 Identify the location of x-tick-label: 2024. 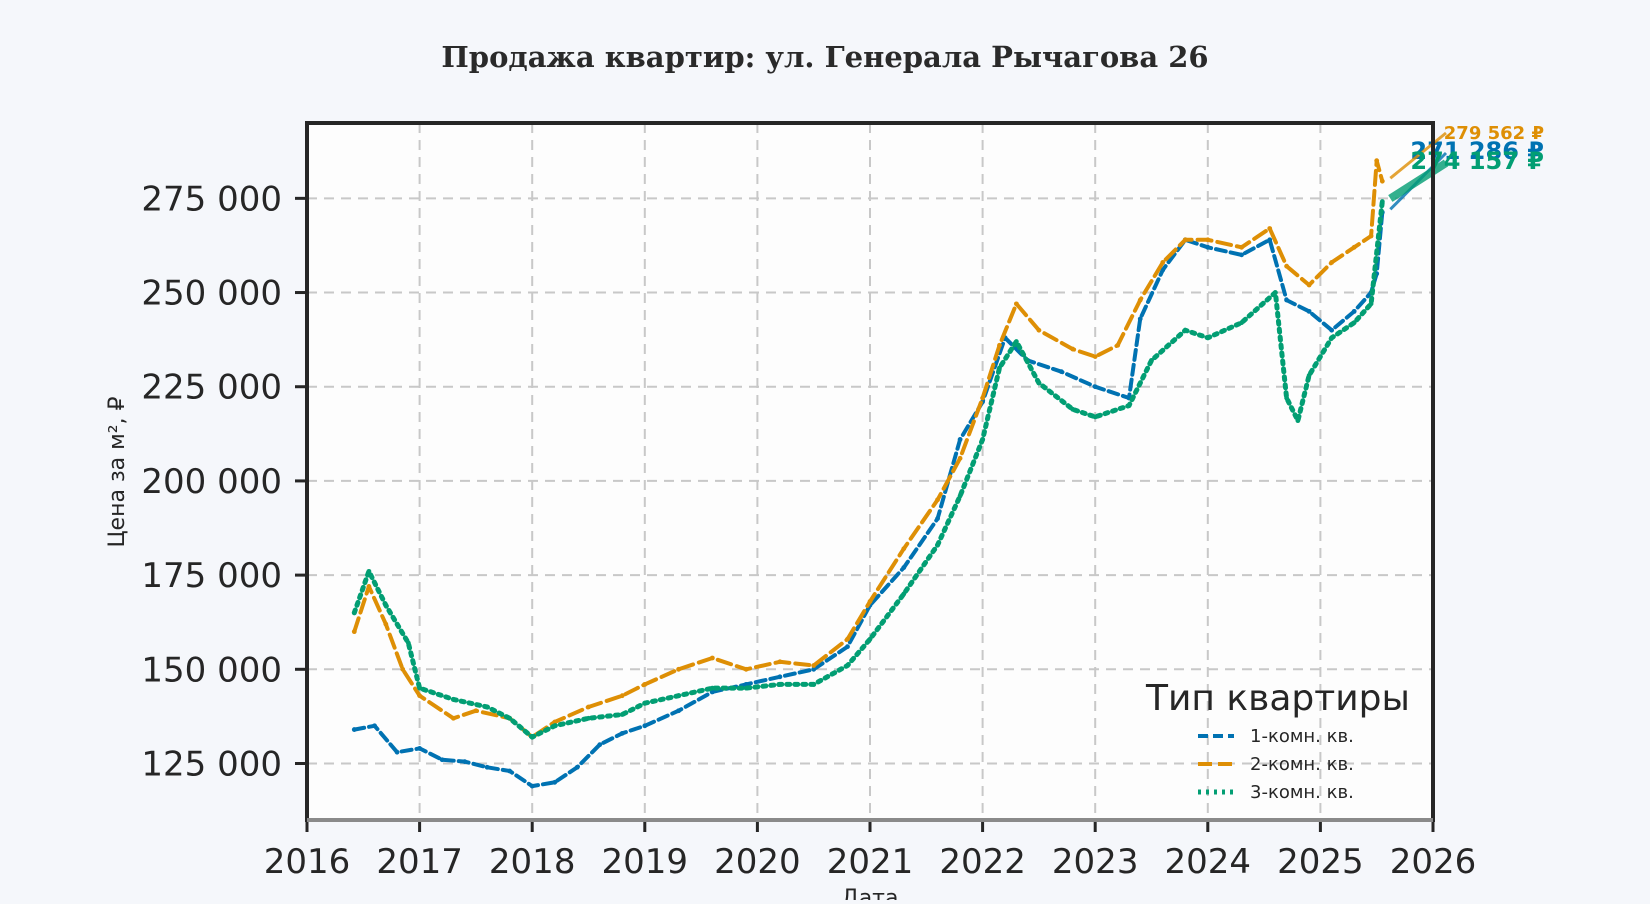
(1208, 862).